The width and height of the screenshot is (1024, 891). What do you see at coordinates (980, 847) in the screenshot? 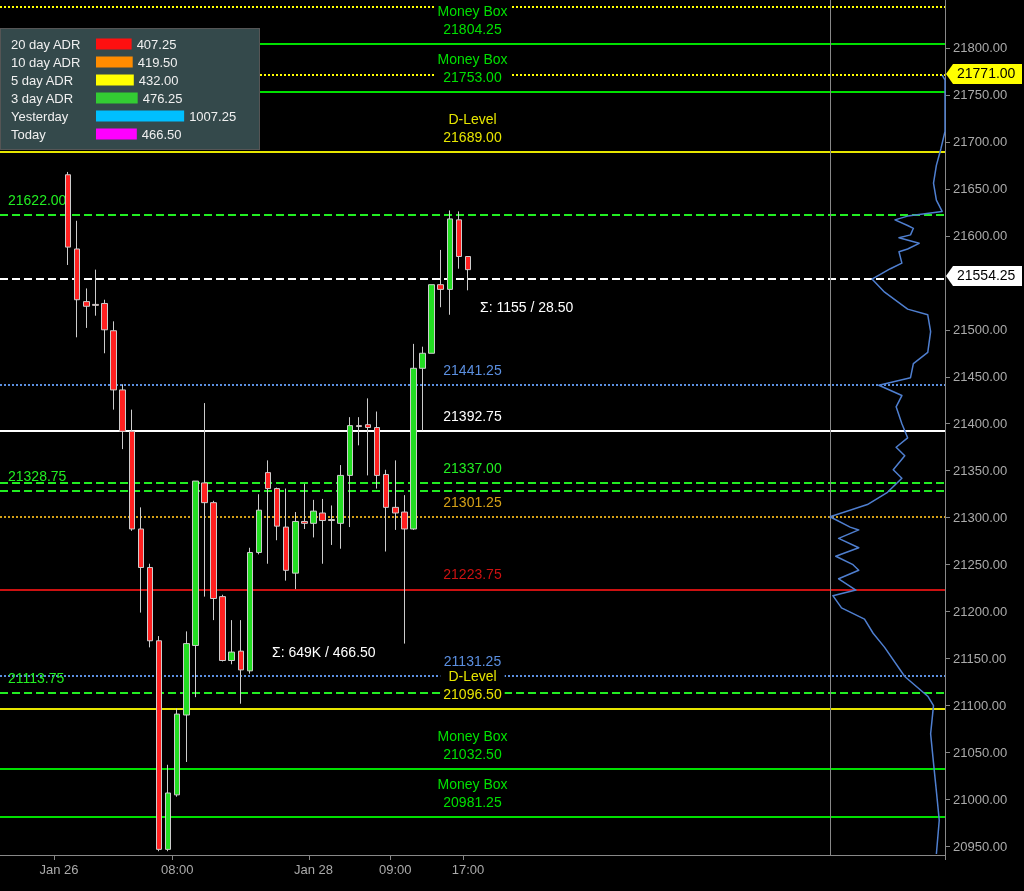
I see `y-tick-label: 20950.00` at bounding box center [980, 847].